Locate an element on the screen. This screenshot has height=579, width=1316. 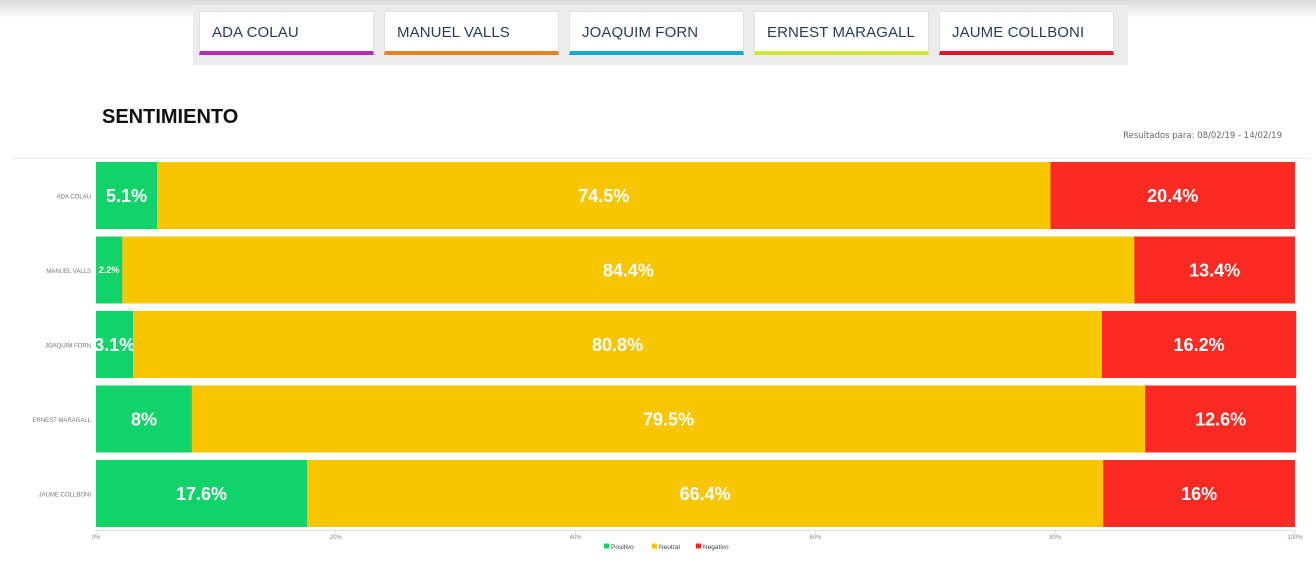
tab-label: MANUEL VALLS is located at coordinates (453, 32).